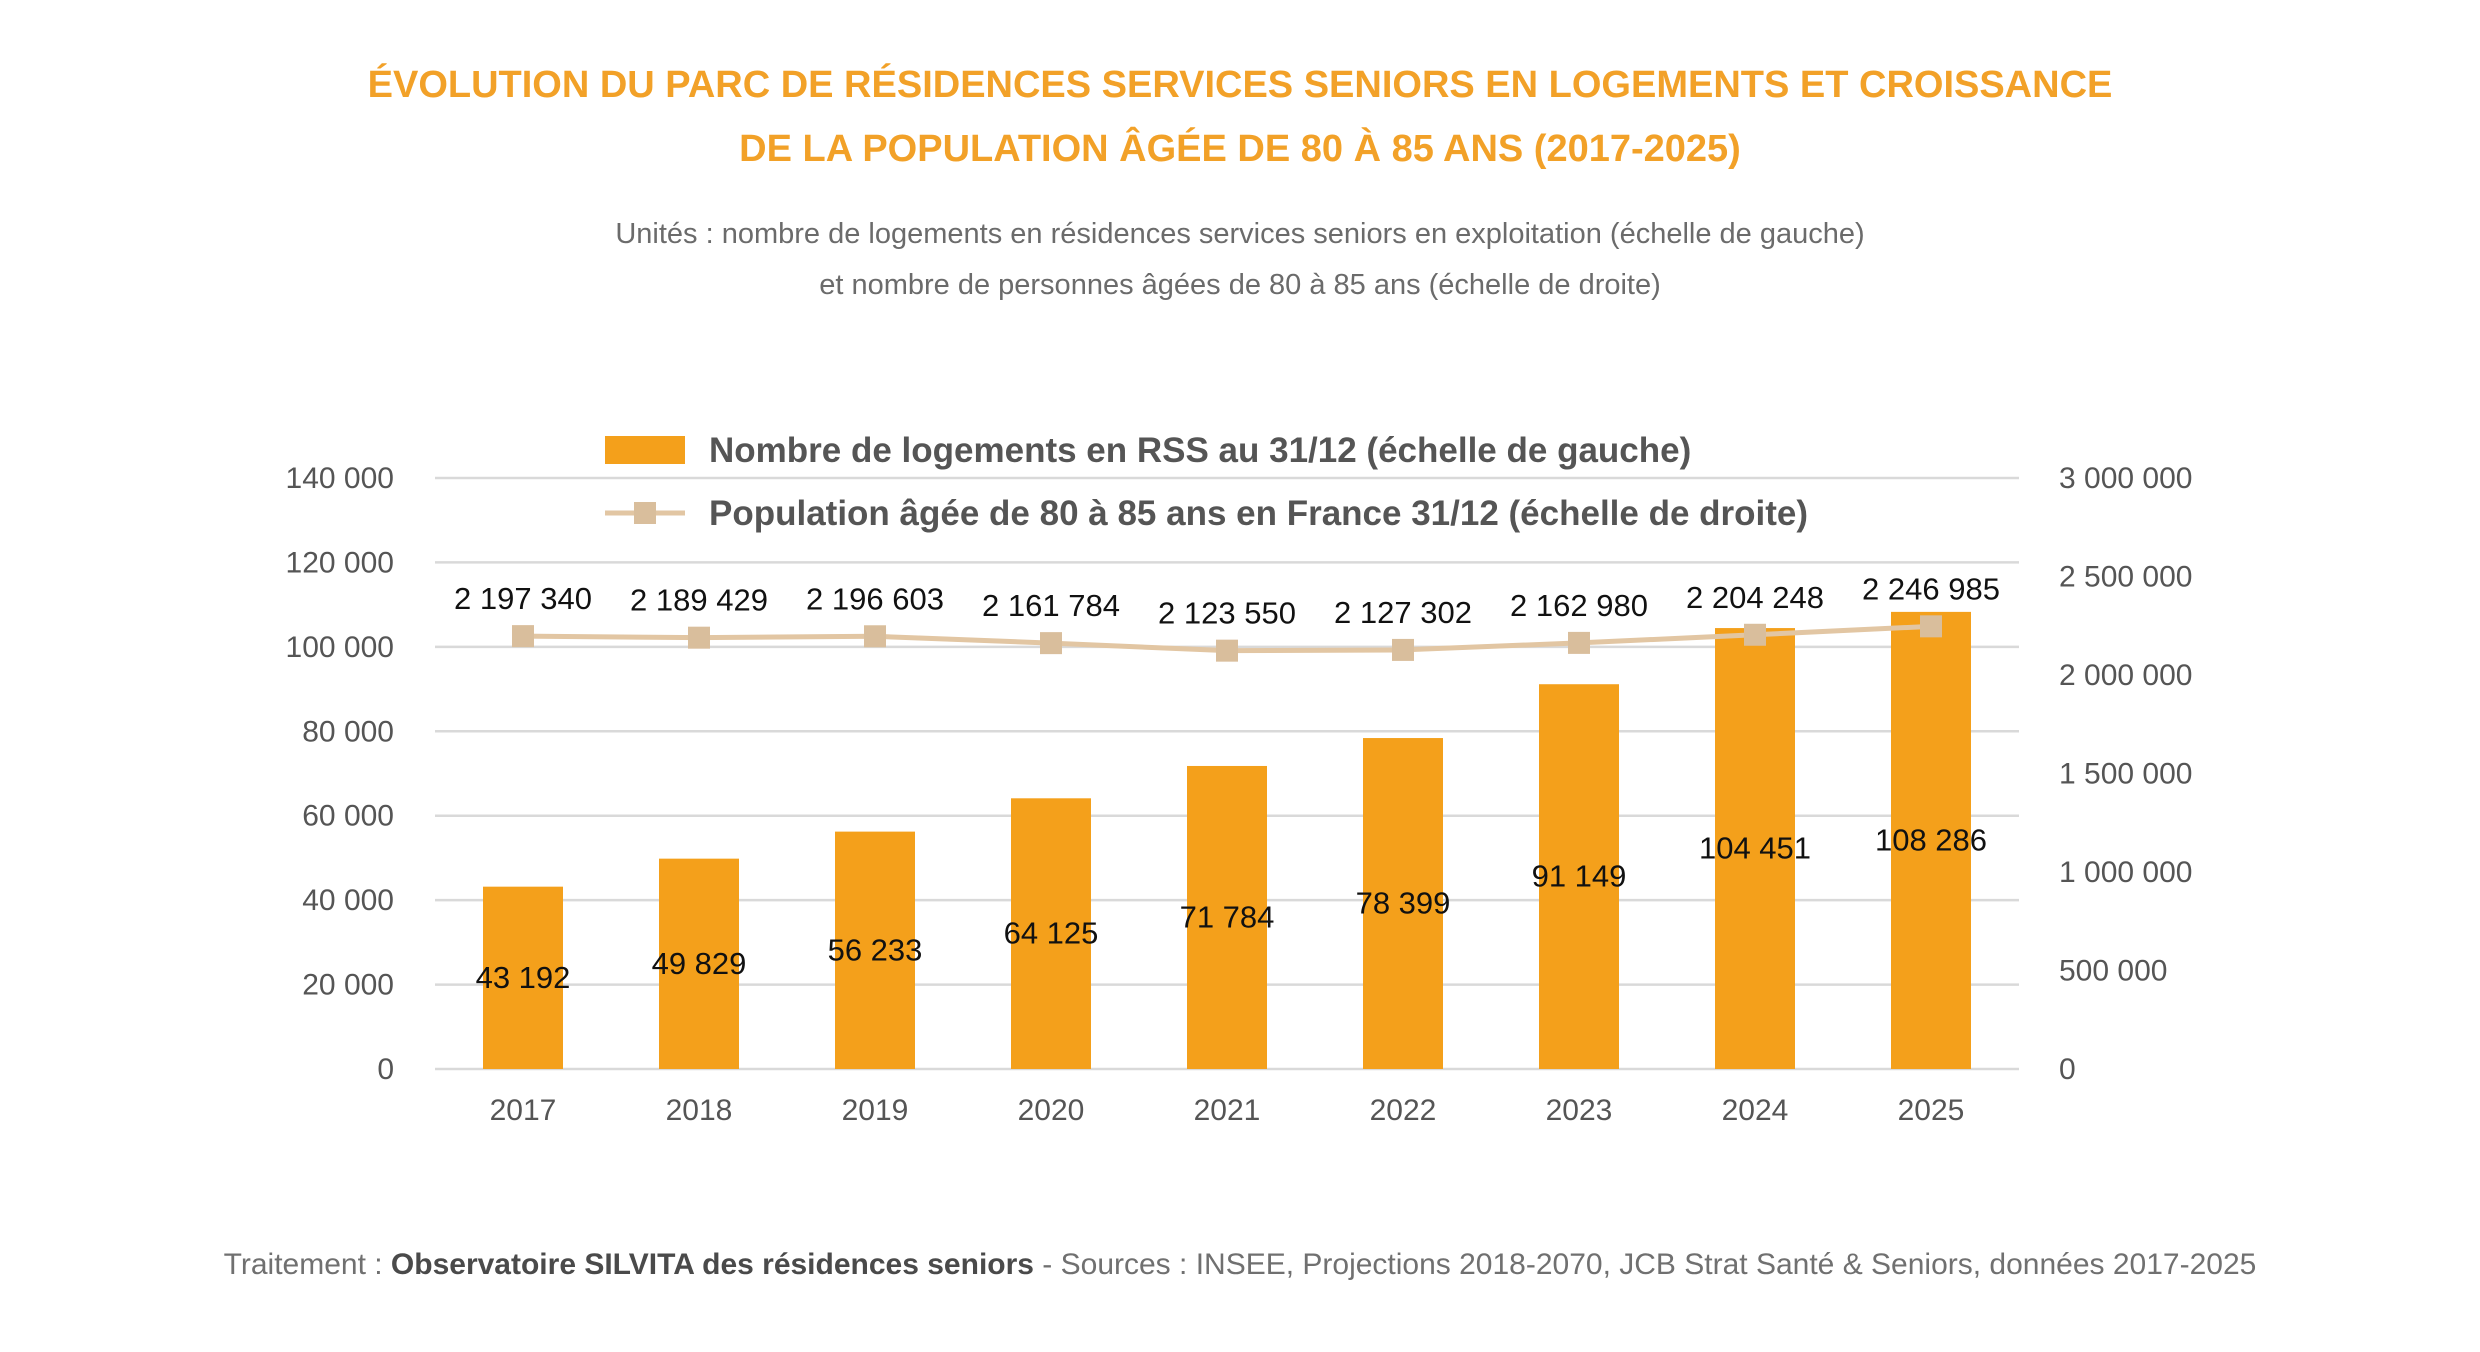 The image size is (2480, 1352). I want to click on line-marker-2023, so click(1579, 642).